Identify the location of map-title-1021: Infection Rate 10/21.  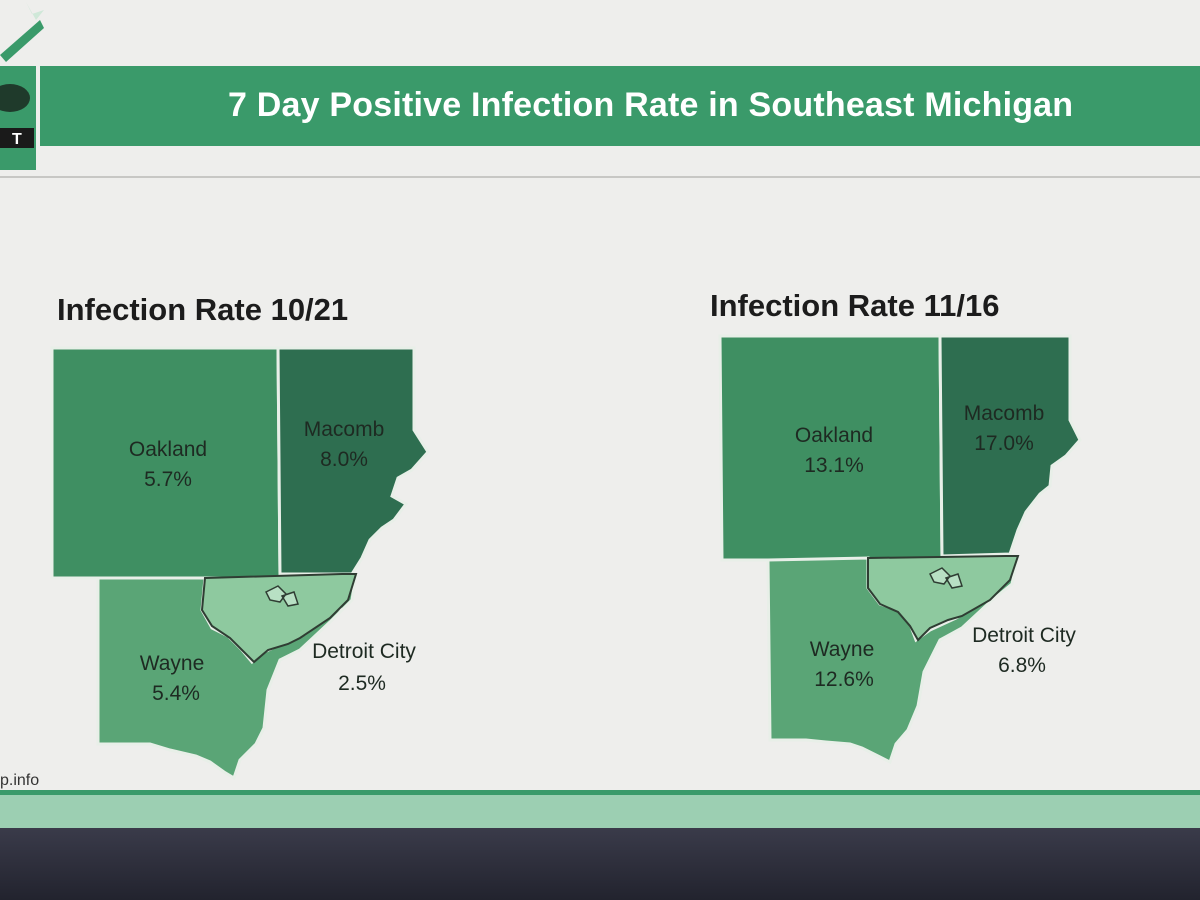
(203, 309).